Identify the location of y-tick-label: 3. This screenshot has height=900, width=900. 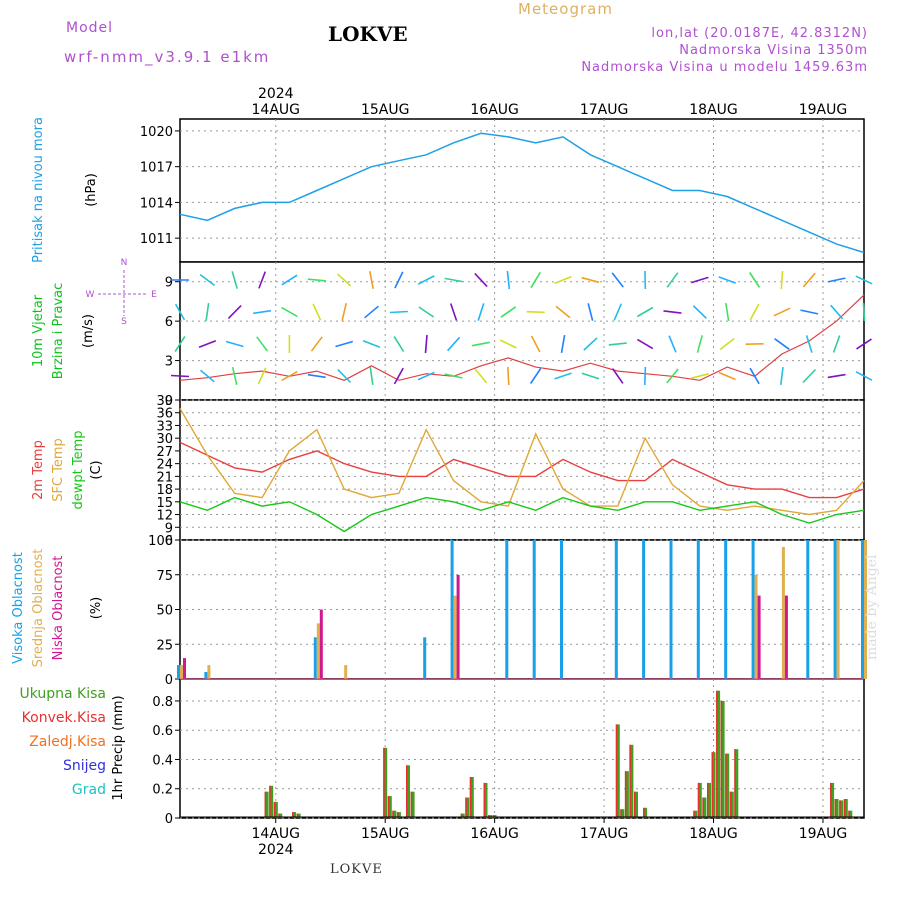
(169, 362).